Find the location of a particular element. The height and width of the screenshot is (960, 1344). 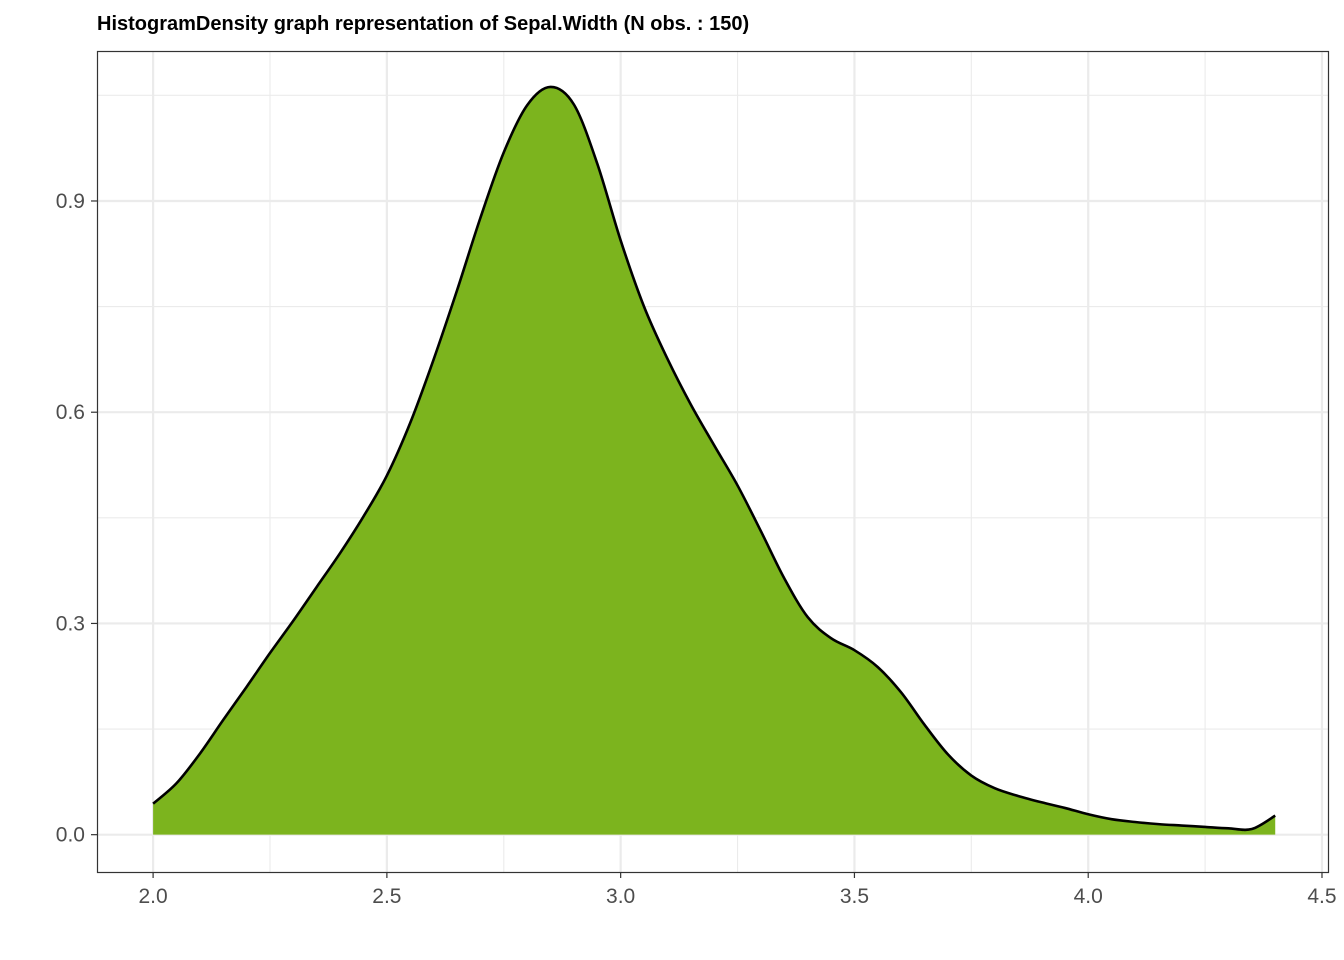

x-tick-label: 2.5 is located at coordinates (386, 896).